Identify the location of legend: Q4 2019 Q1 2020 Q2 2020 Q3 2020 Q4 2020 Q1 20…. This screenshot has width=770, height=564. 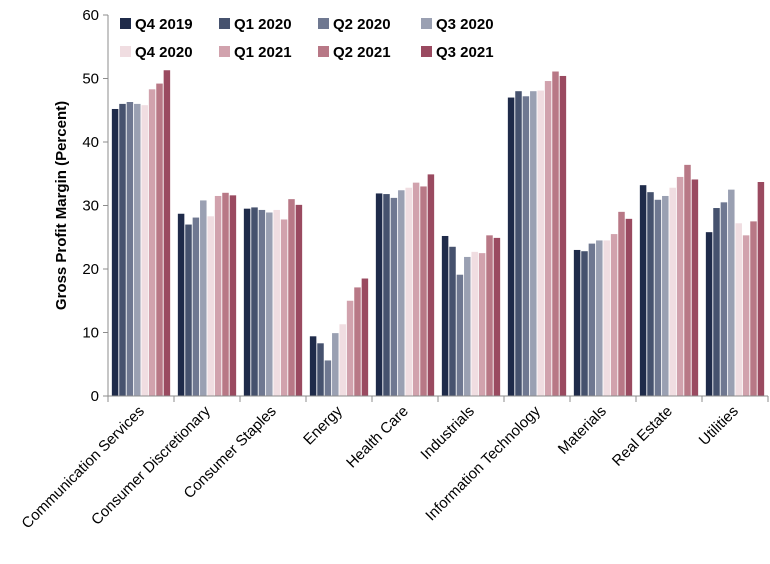
(307, 38).